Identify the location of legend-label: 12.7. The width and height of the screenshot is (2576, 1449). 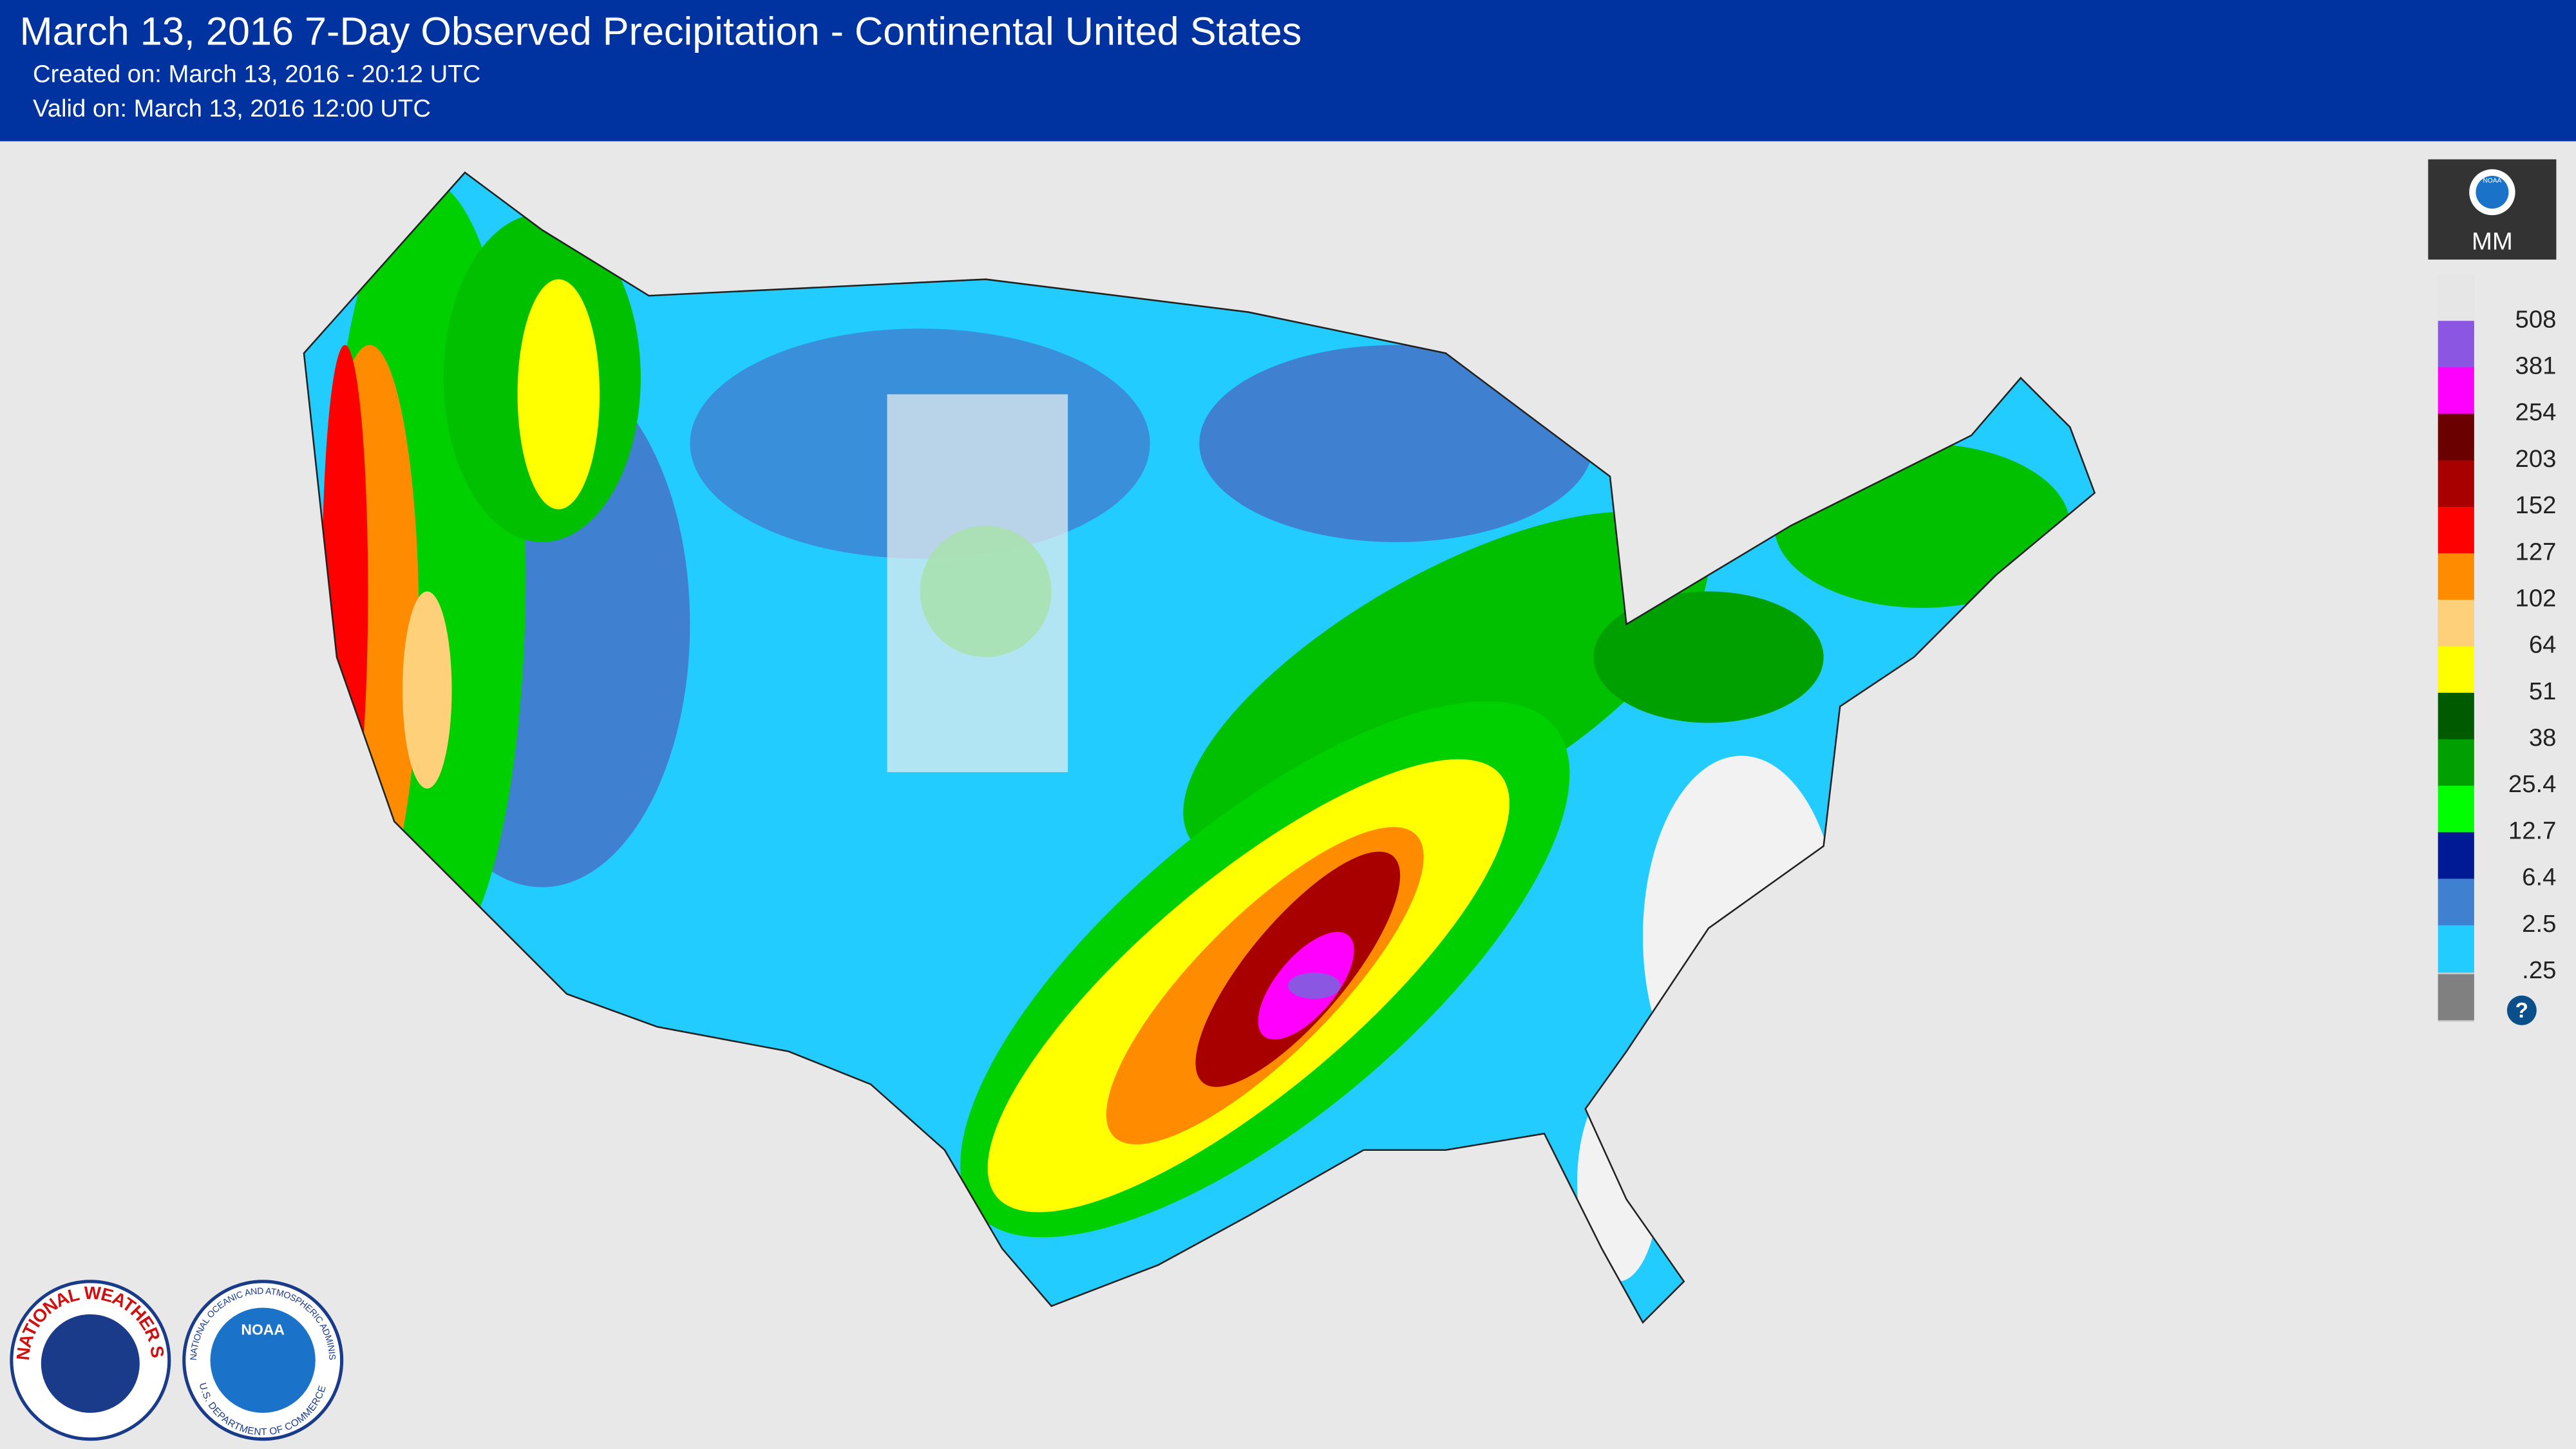
(2532, 830).